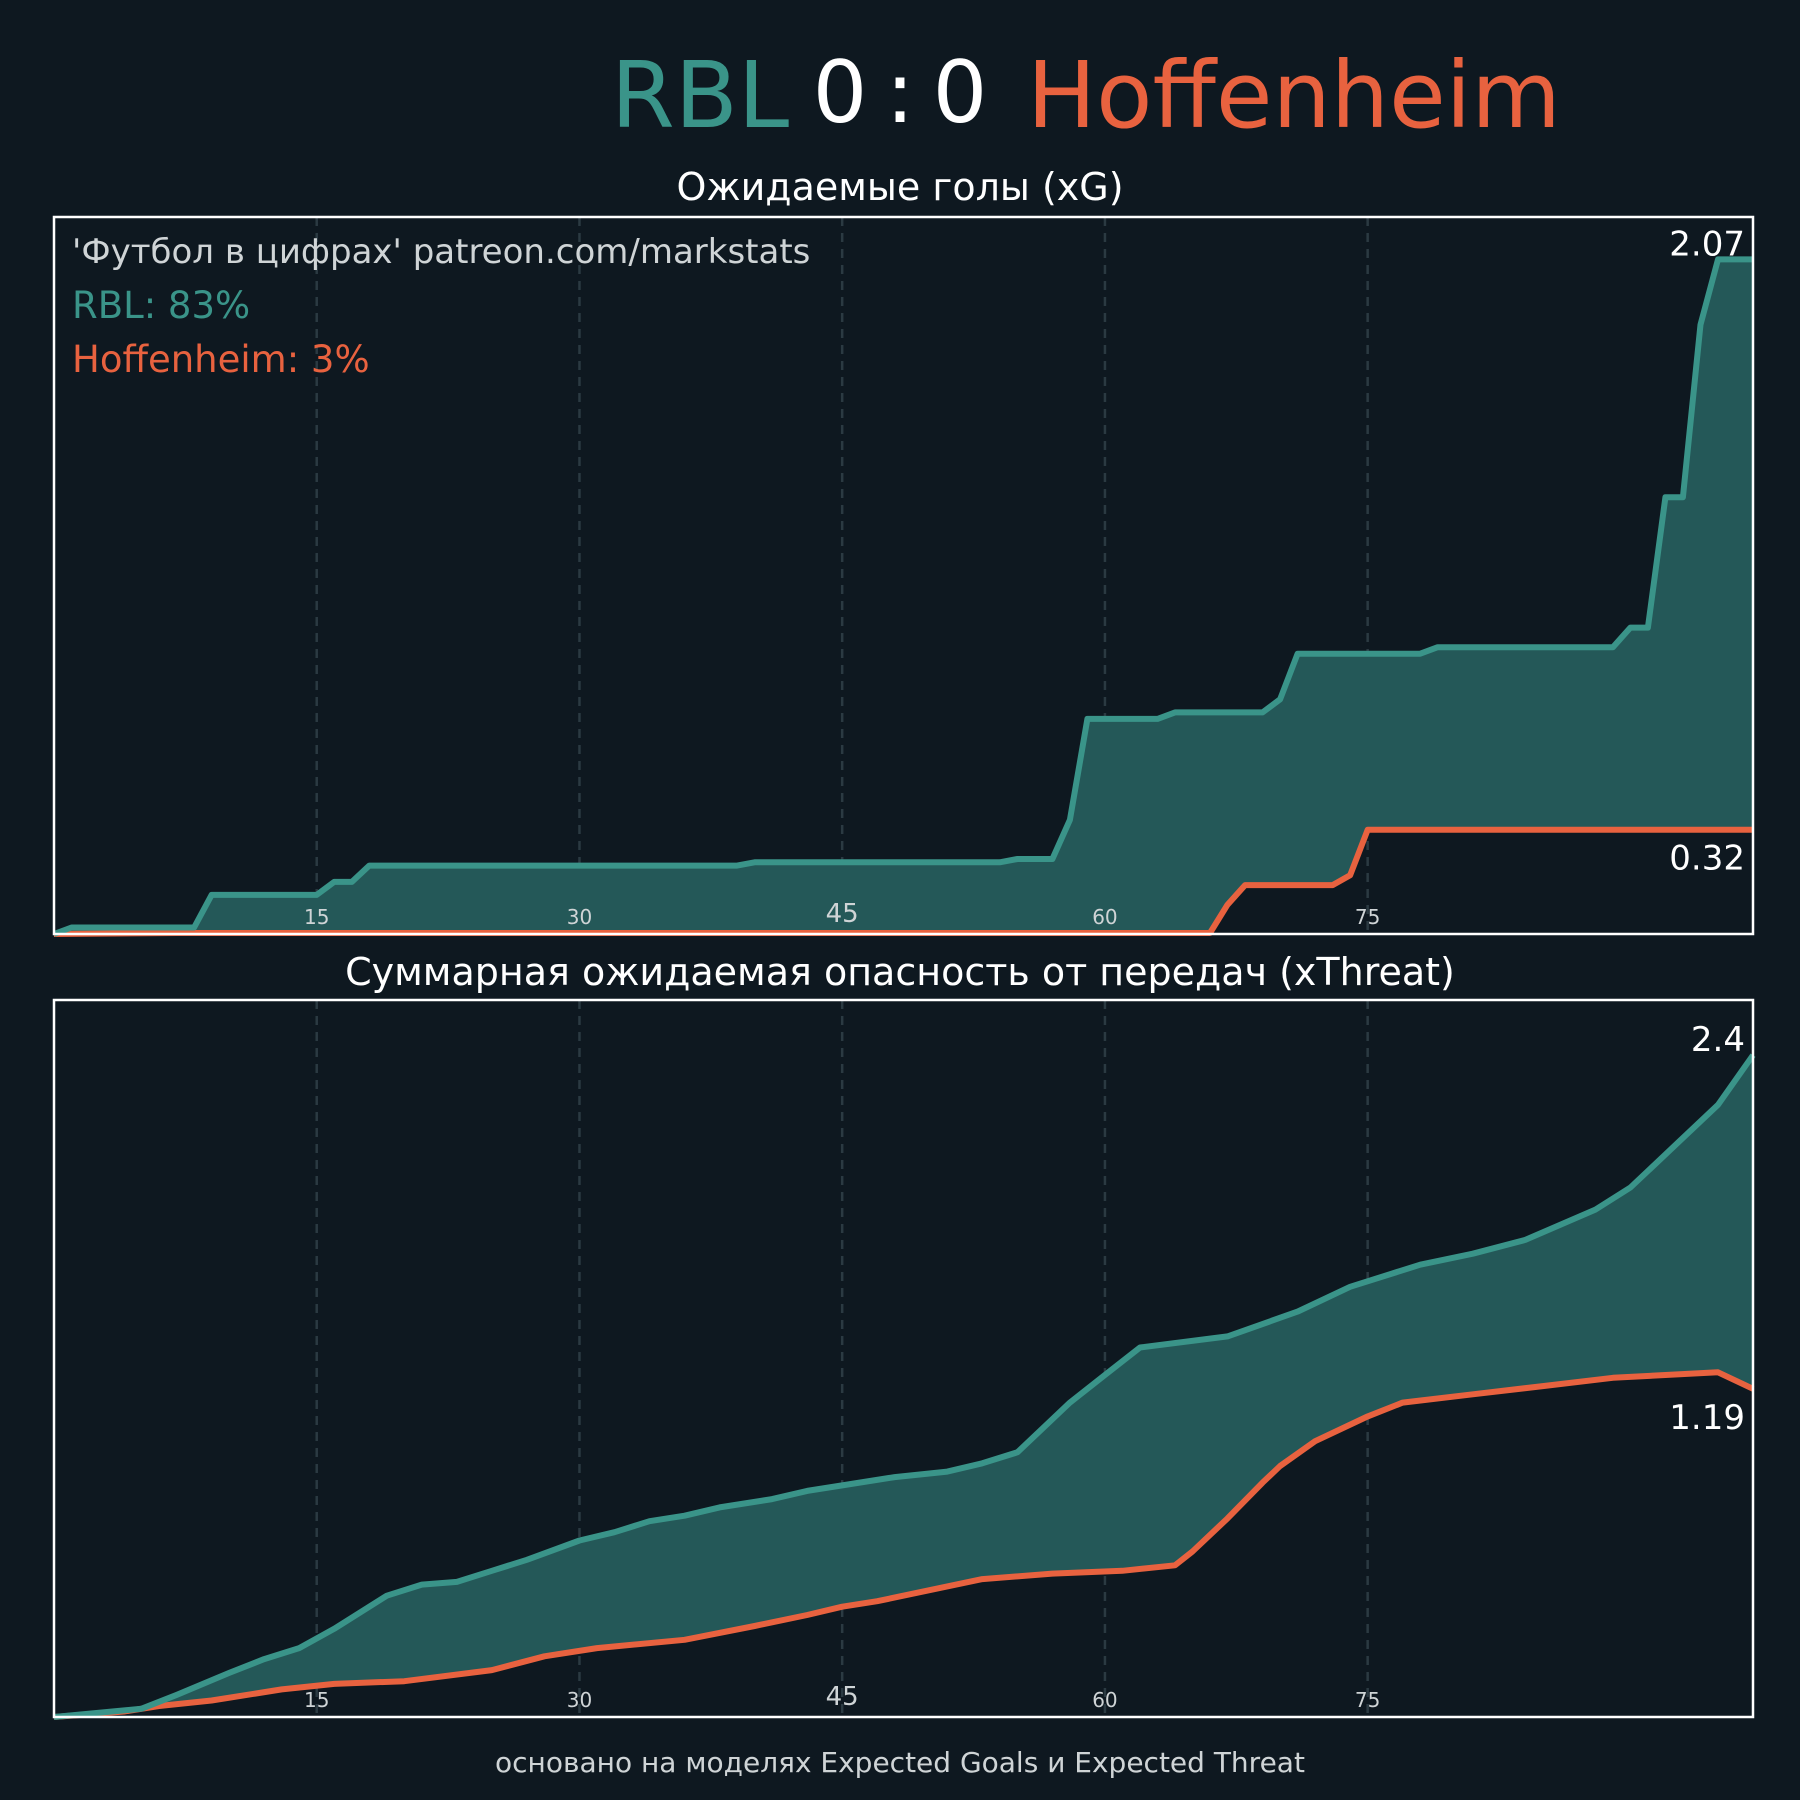 The width and height of the screenshot is (1800, 1800). I want to click on xg-chart-title: Ожидаемые голы (xG), so click(899, 187).